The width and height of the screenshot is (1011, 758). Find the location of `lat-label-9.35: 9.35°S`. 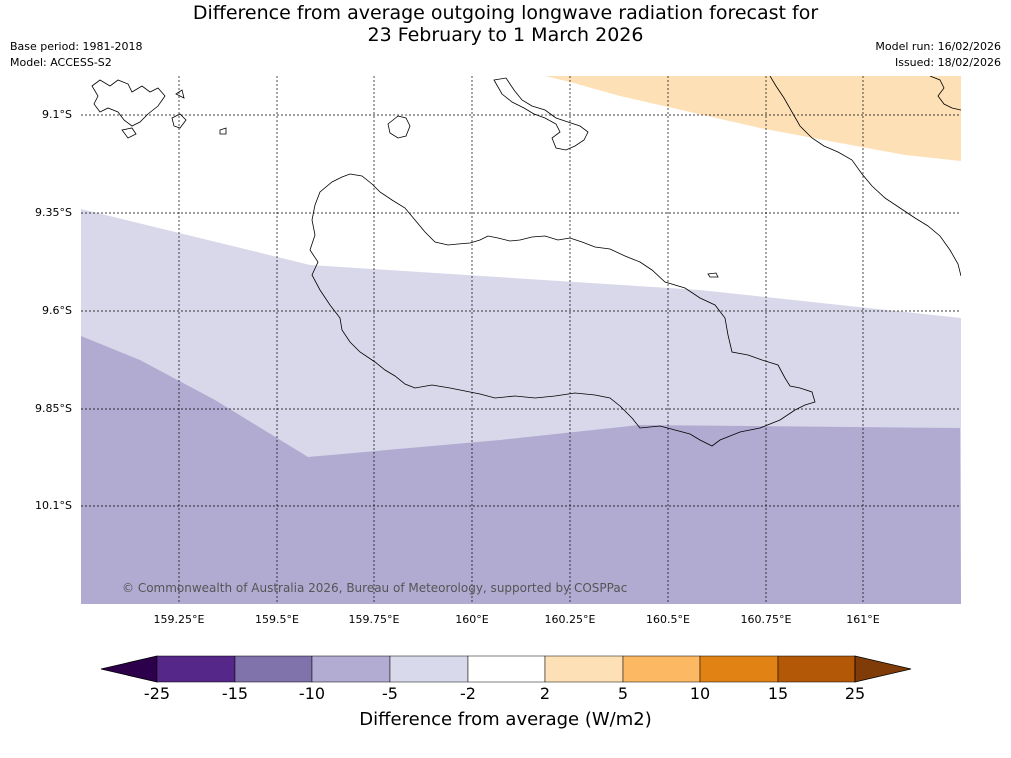

lat-label-9.35: 9.35°S is located at coordinates (53, 212).